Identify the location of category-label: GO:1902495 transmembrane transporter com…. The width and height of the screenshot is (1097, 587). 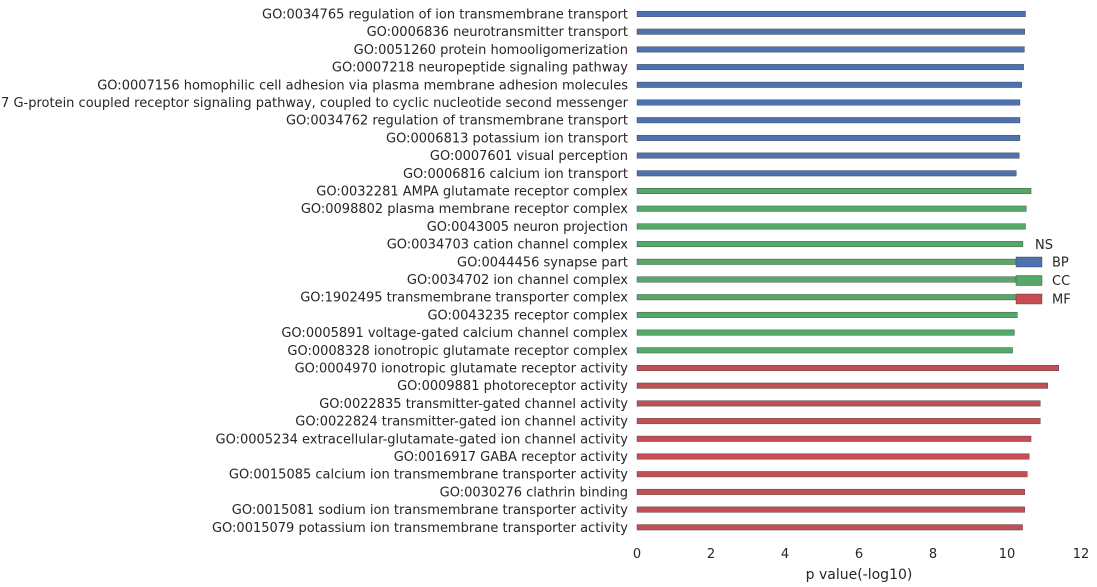
(464, 298).